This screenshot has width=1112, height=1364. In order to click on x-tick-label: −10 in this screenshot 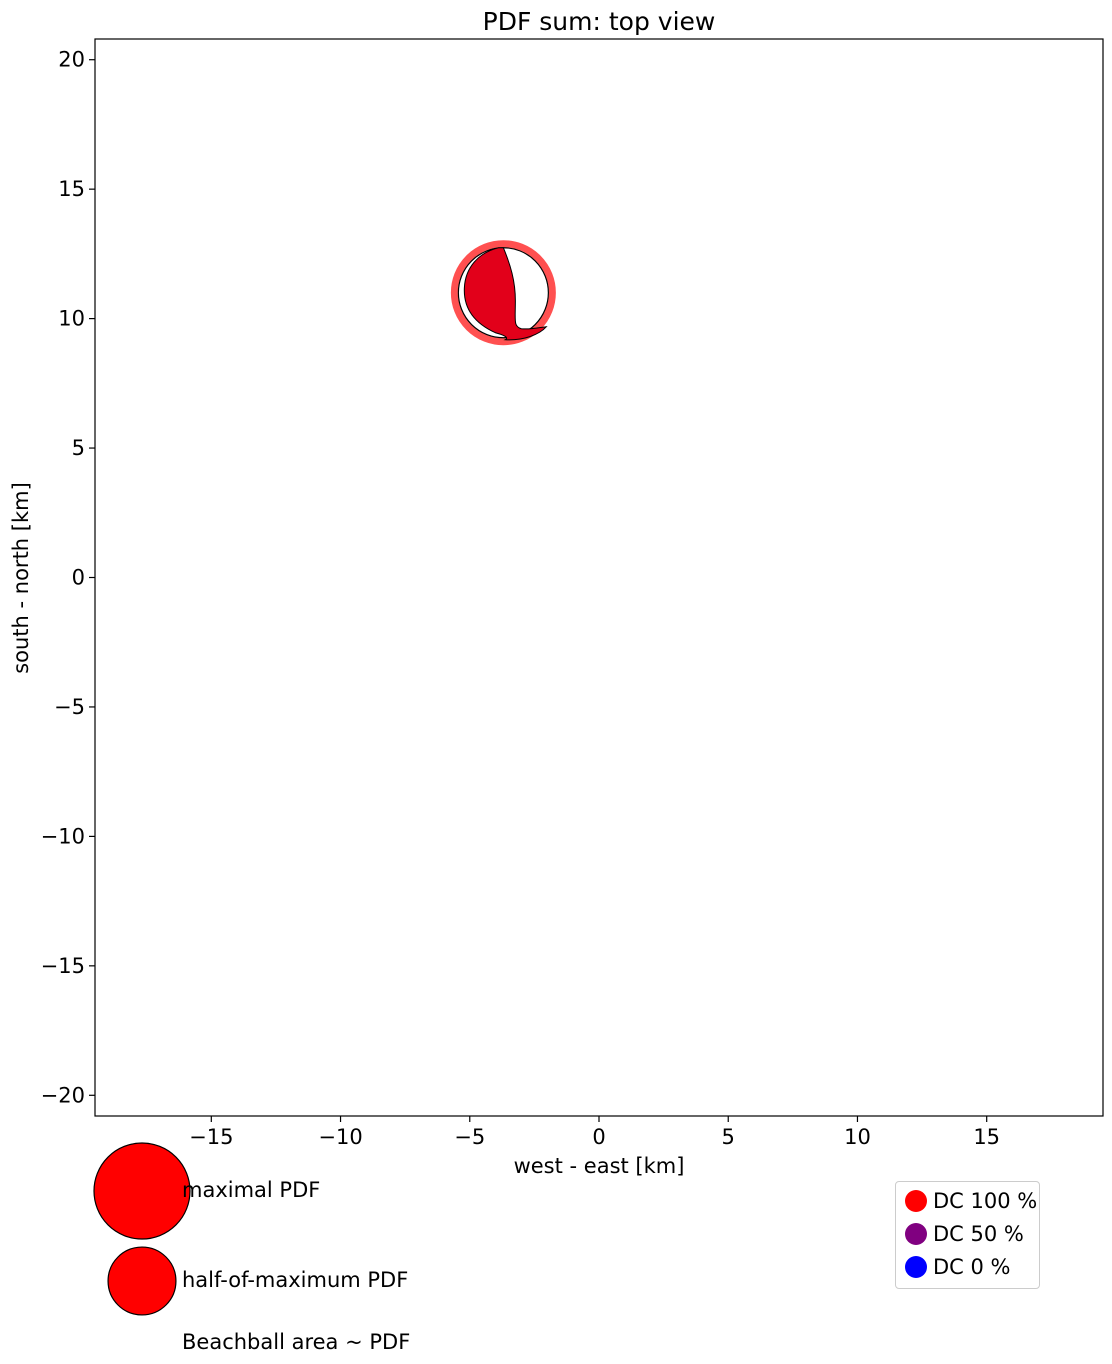, I will do `click(340, 1137)`.